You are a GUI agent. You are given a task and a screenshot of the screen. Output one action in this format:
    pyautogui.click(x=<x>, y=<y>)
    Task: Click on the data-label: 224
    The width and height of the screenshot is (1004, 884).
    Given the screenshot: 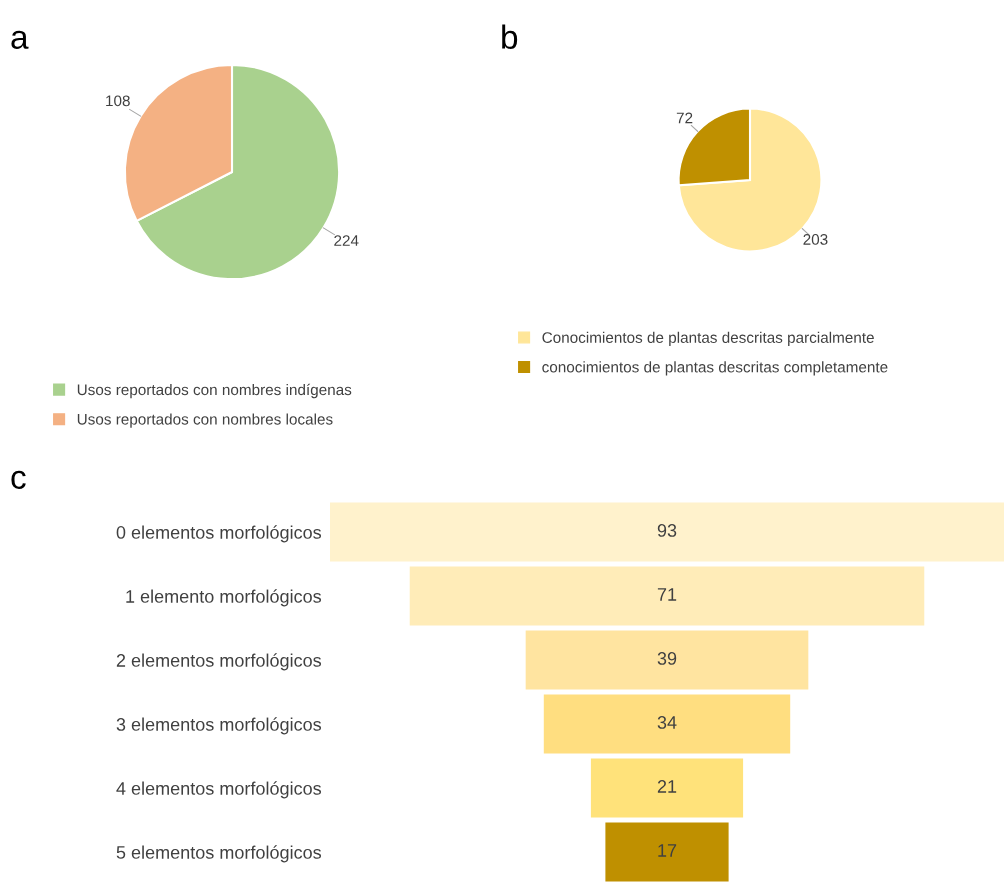 What is the action you would take?
    pyautogui.click(x=346, y=240)
    